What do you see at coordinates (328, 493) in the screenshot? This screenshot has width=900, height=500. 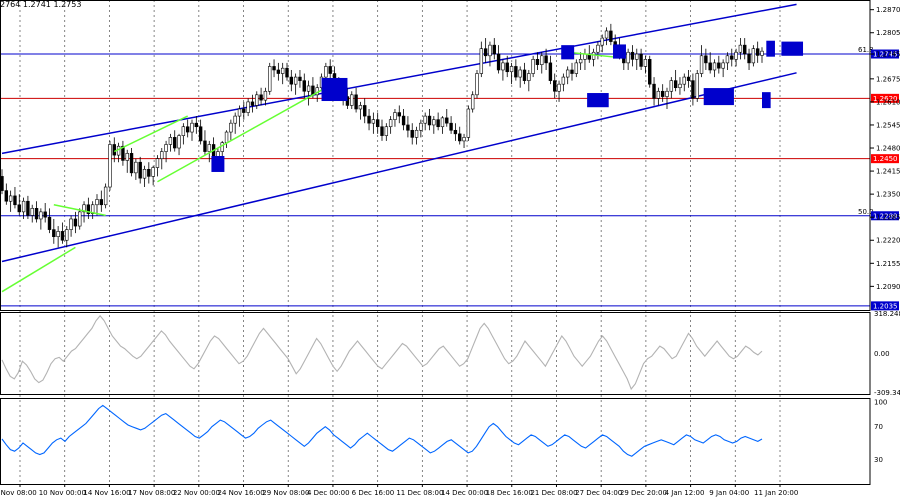 I see `time-tick-label: 4 Dec 00:00` at bounding box center [328, 493].